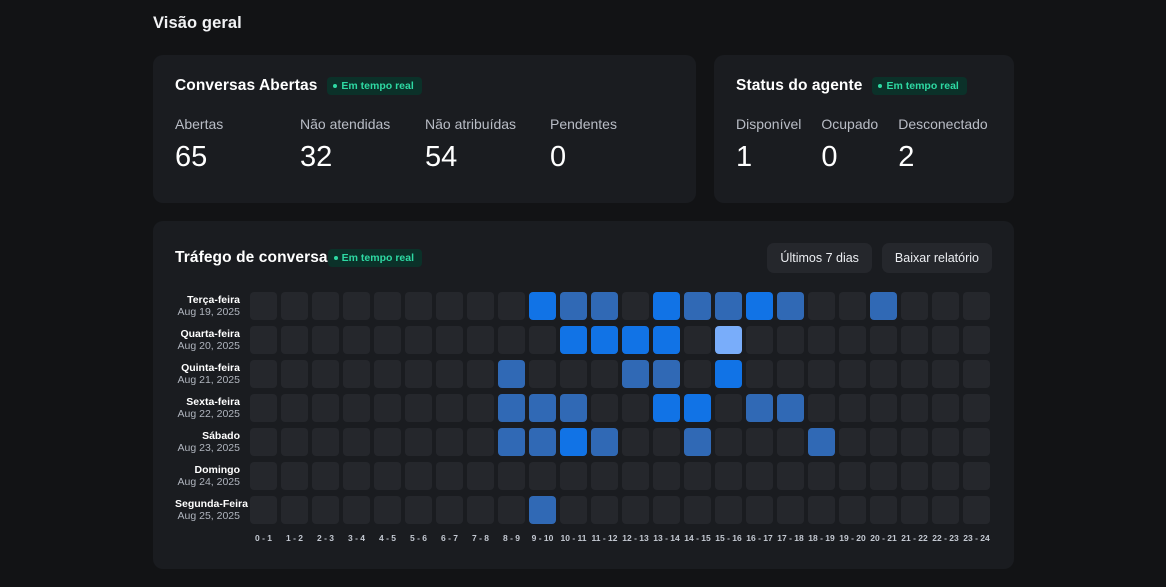 This screenshot has width=1166, height=587. I want to click on download-report-button: Baixar relatório, so click(936, 258).